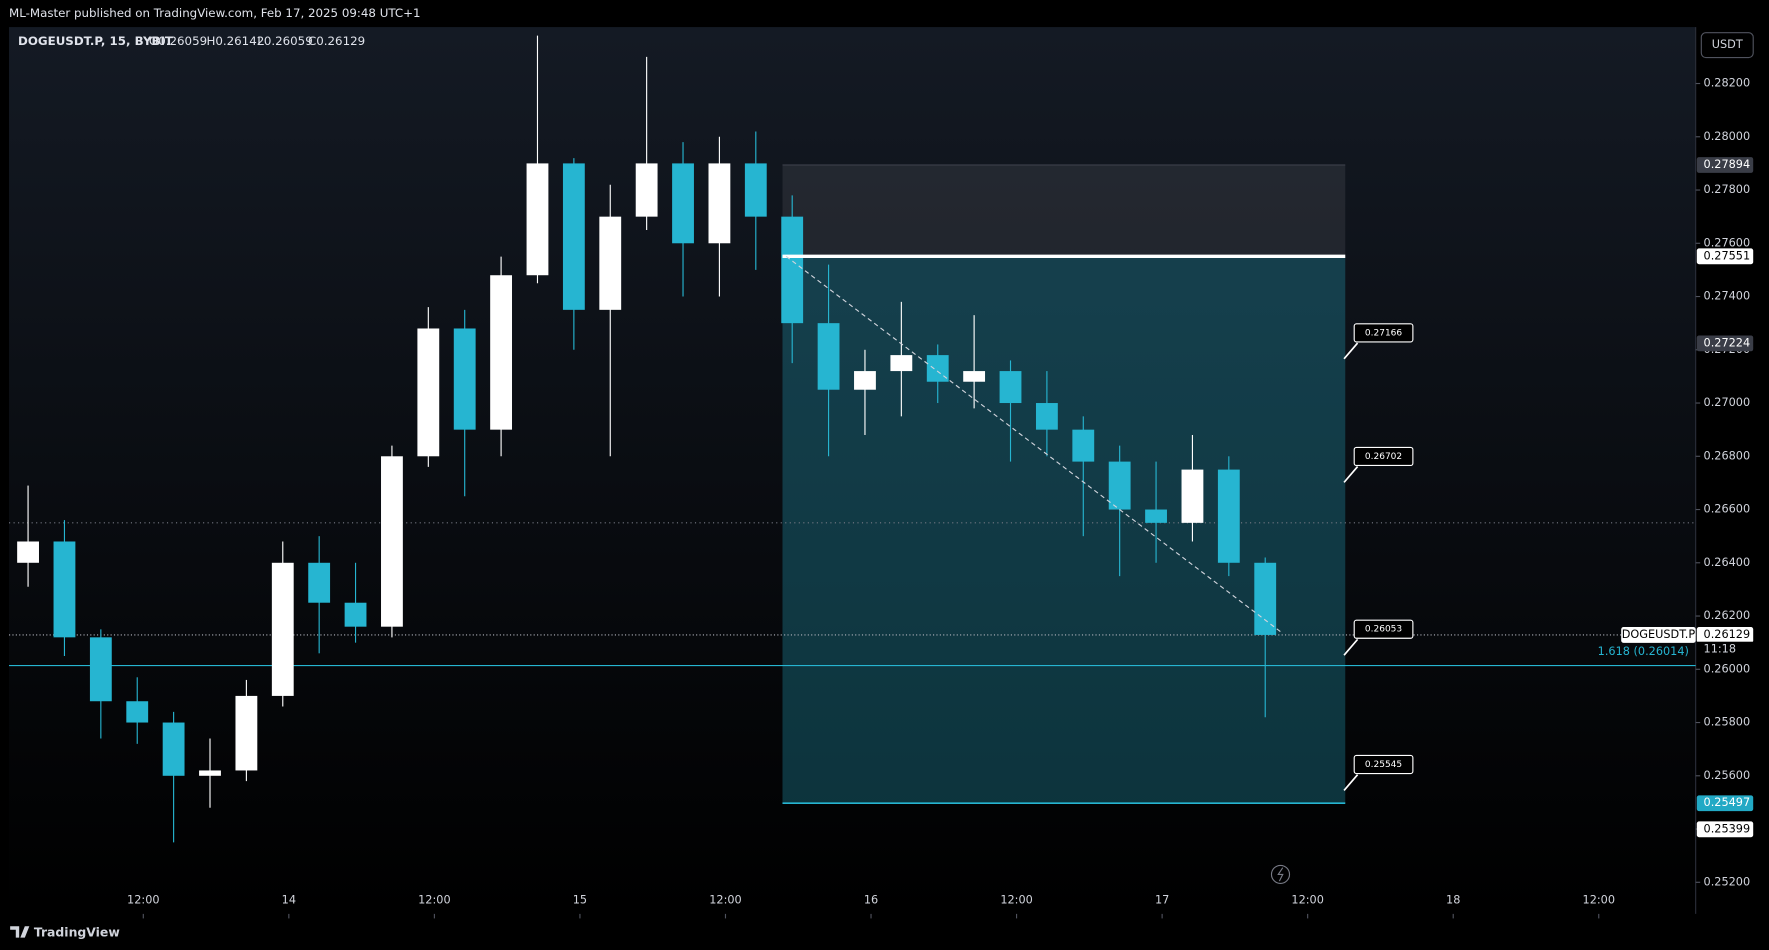 The width and height of the screenshot is (1769, 950). I want to click on price-tag-label: 0.27551, so click(1727, 255).